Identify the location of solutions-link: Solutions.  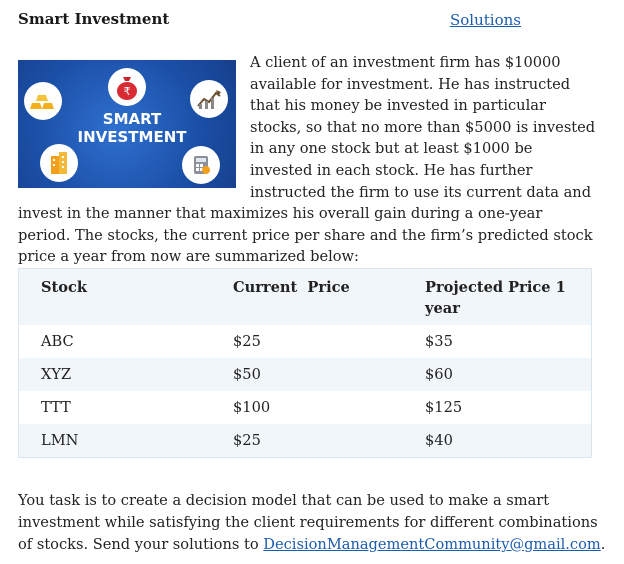
(485, 20).